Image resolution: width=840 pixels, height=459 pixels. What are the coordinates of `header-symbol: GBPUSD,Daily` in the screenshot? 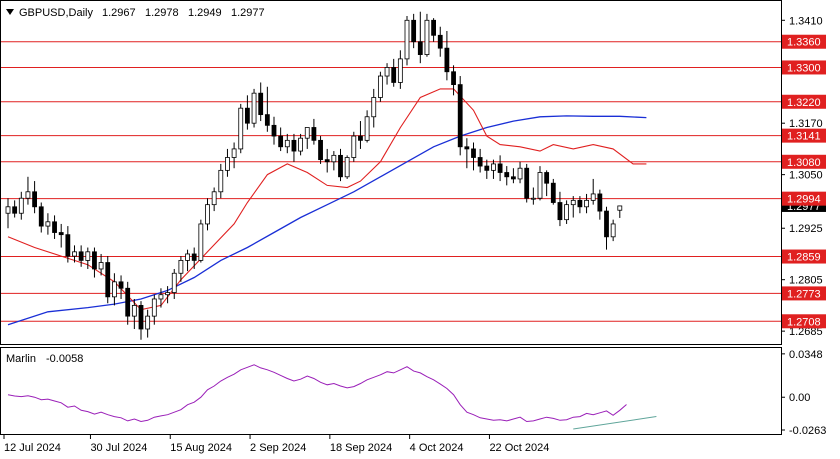 It's located at (56, 13).